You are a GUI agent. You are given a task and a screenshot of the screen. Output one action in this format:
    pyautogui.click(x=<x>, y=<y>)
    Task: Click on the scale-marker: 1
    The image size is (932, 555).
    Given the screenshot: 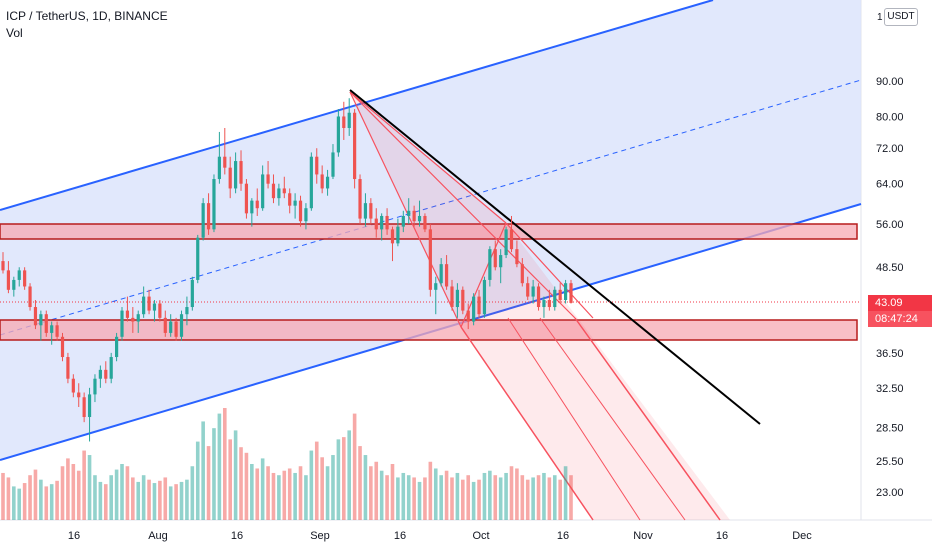 What is the action you would take?
    pyautogui.click(x=880, y=17)
    